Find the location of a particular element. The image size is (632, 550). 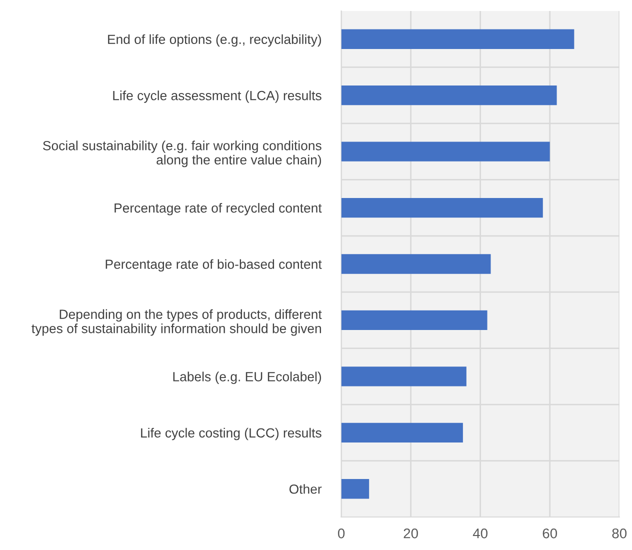

y-tick-label: Life cycle costing (LCC) results is located at coordinates (231, 434).